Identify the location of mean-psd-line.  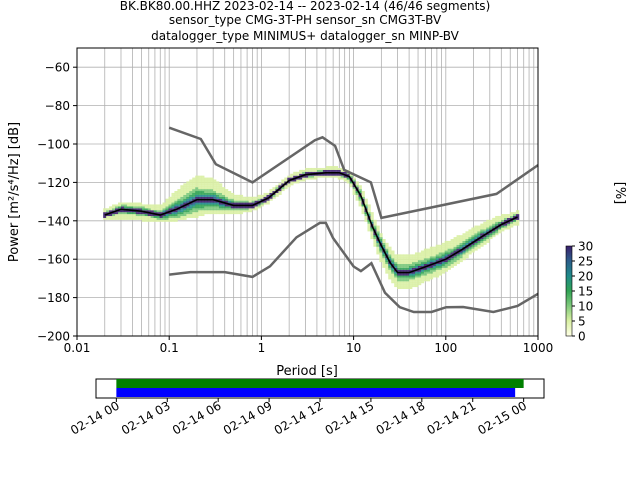
(311, 223).